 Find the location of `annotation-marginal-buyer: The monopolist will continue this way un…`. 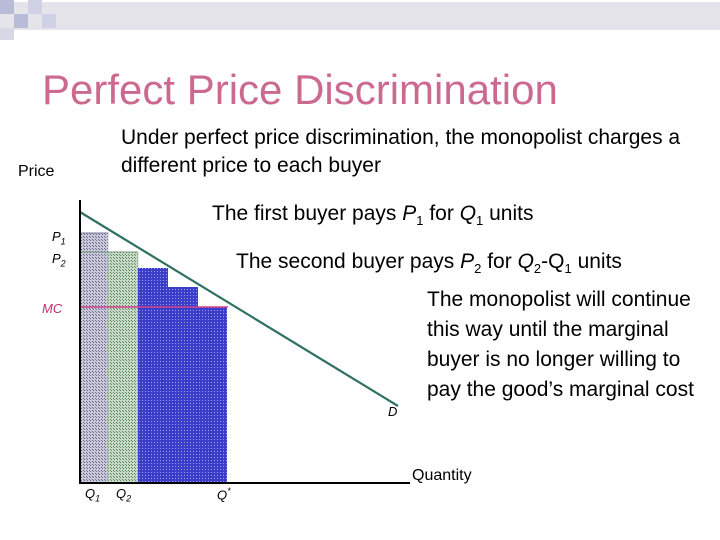

annotation-marginal-buyer: The monopolist will continue this way un… is located at coordinates (560, 344).